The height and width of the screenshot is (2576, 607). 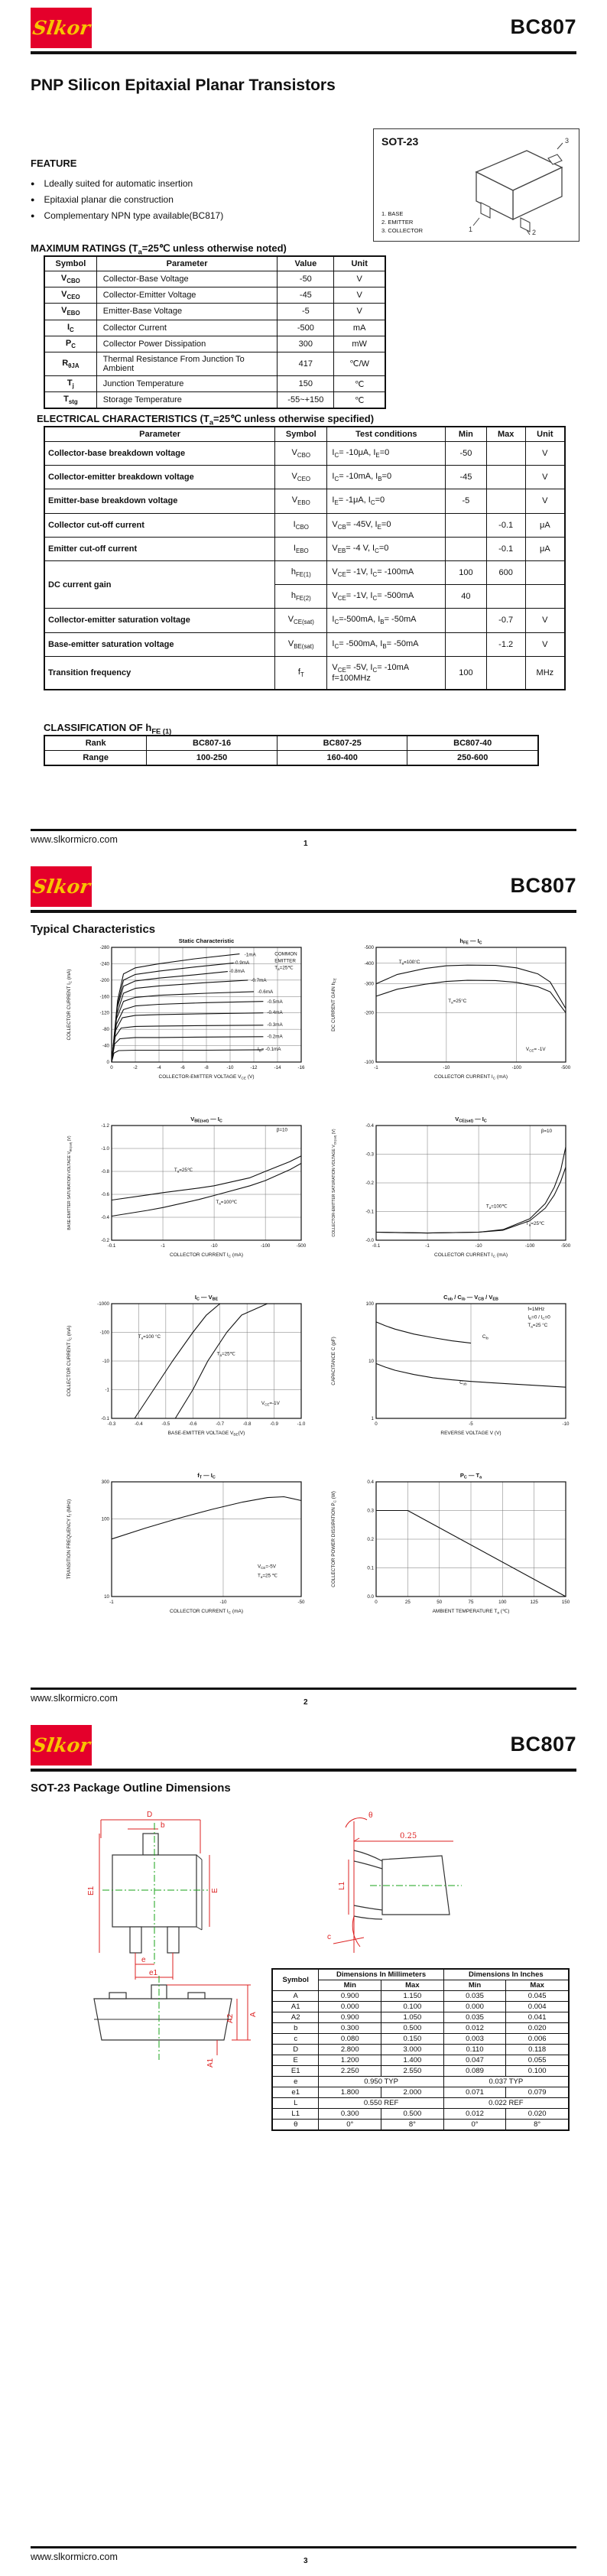 What do you see at coordinates (187, 295) in the screenshot?
I see `parameter-cell: Collector-Emitter Voltage` at bounding box center [187, 295].